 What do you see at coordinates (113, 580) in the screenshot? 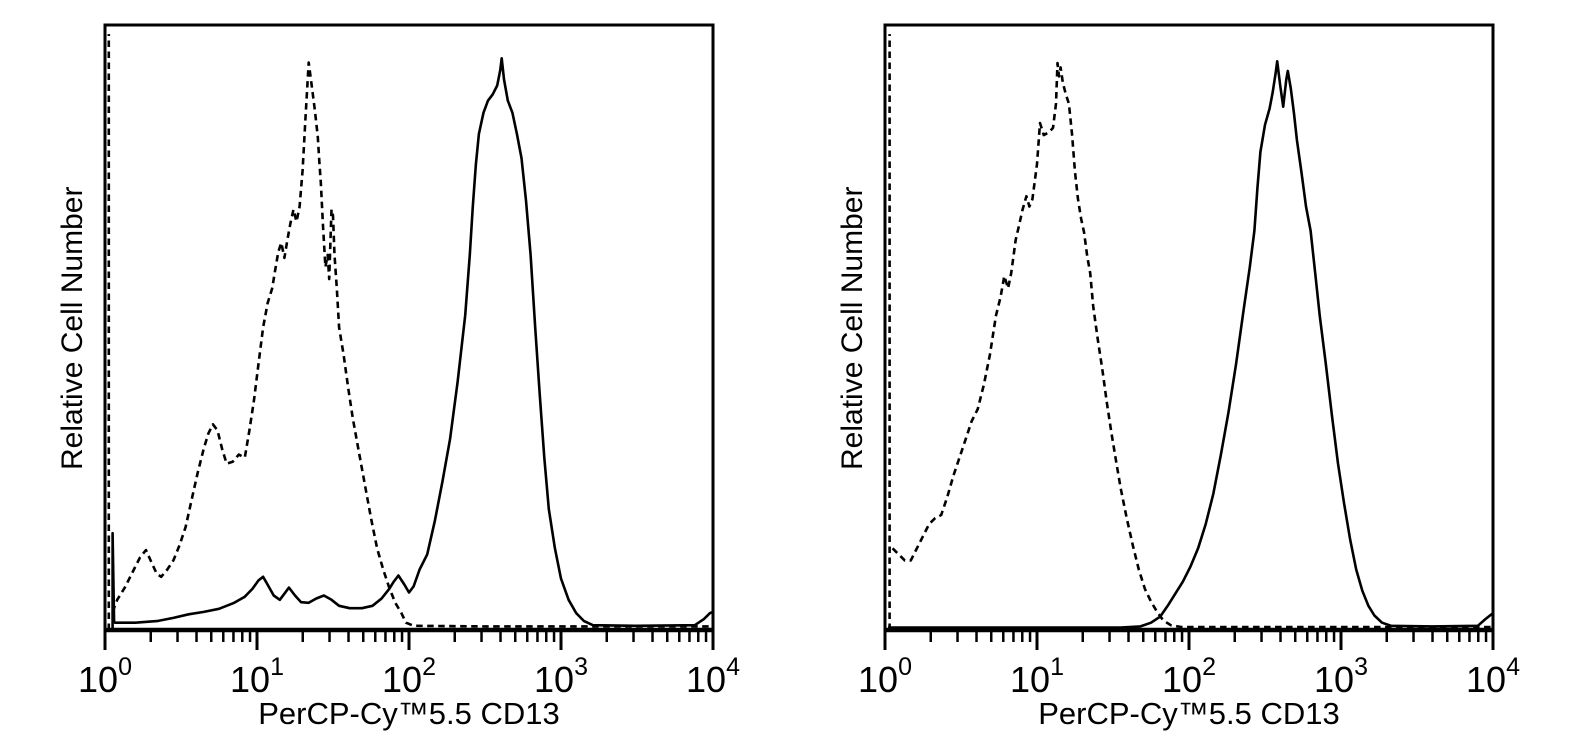
I see `stained-pileup-spike-solid-curve` at bounding box center [113, 580].